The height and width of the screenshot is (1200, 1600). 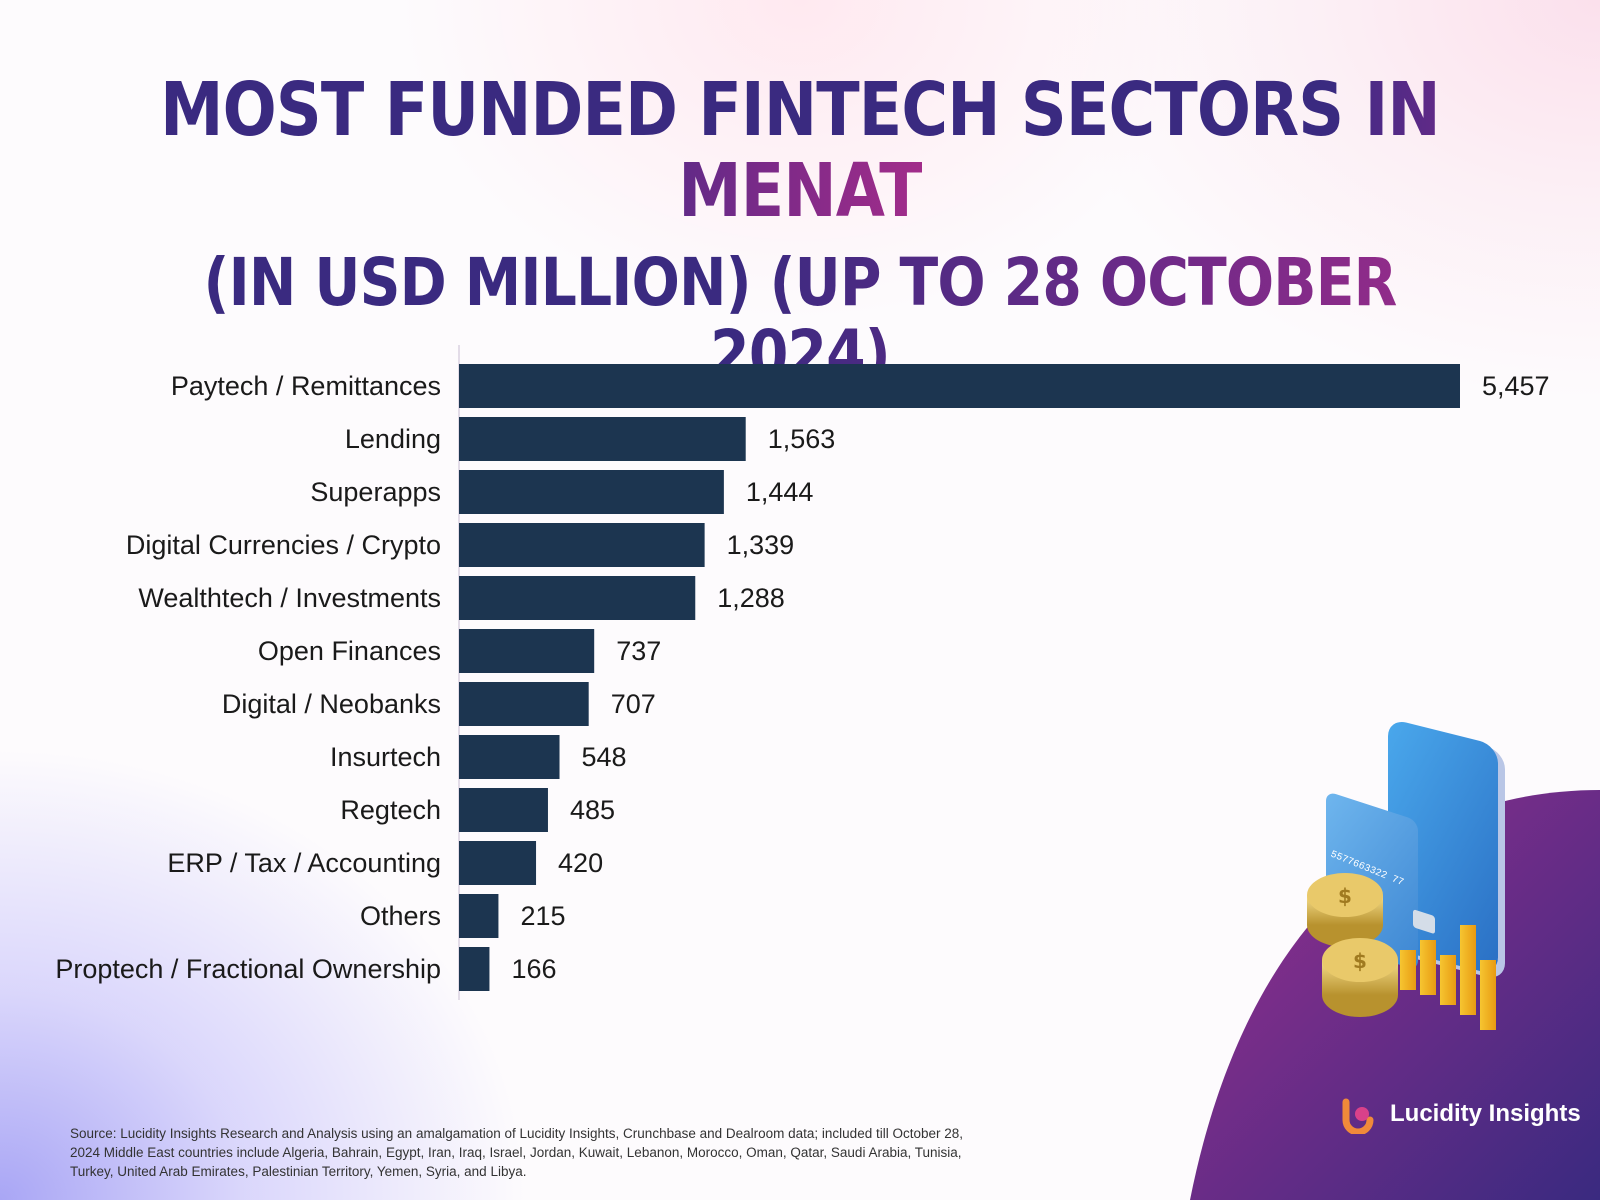 What do you see at coordinates (349, 651) in the screenshot?
I see `category-label-5: Open Finances` at bounding box center [349, 651].